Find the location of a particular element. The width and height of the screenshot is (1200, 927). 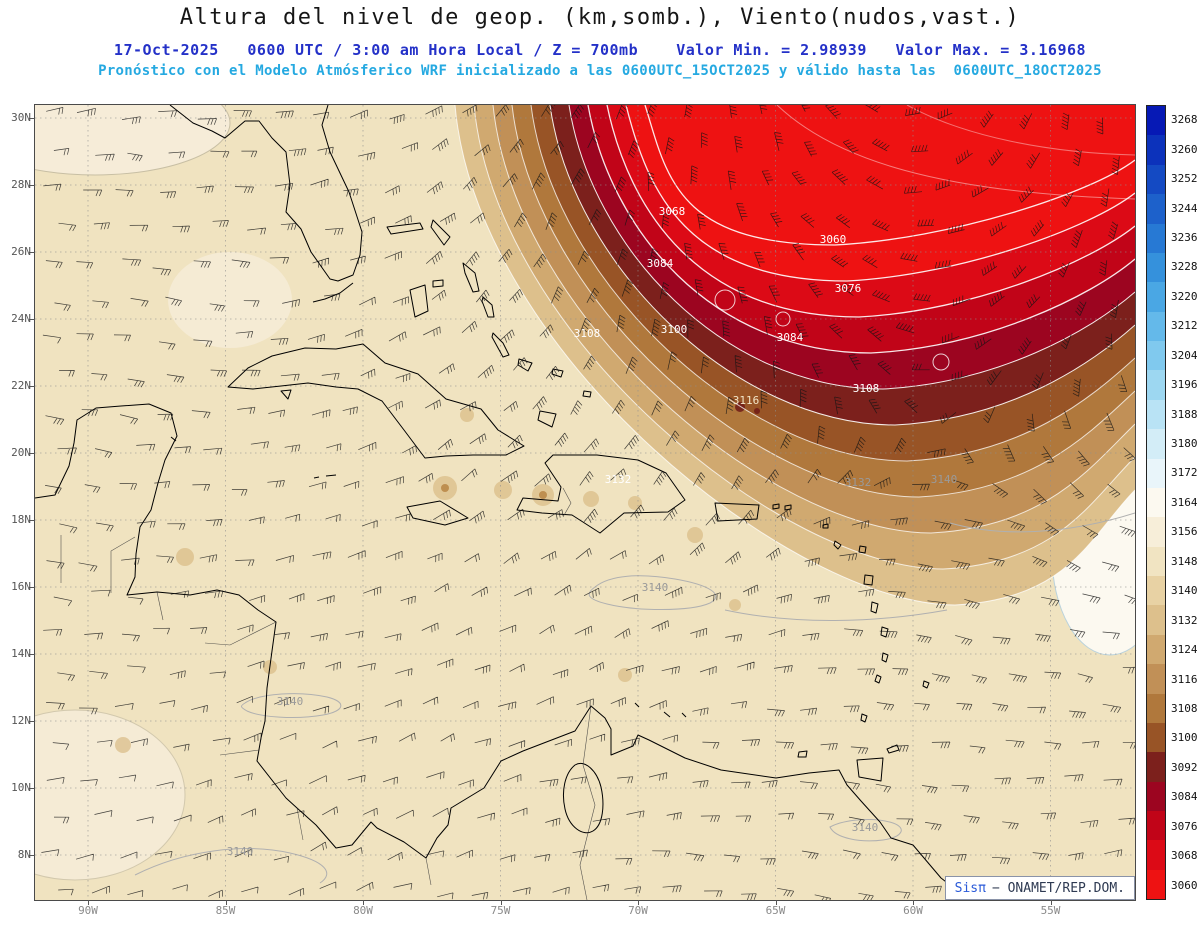

attribution-org: − ONAMET/REP.DOM. is located at coordinates (1058, 888).